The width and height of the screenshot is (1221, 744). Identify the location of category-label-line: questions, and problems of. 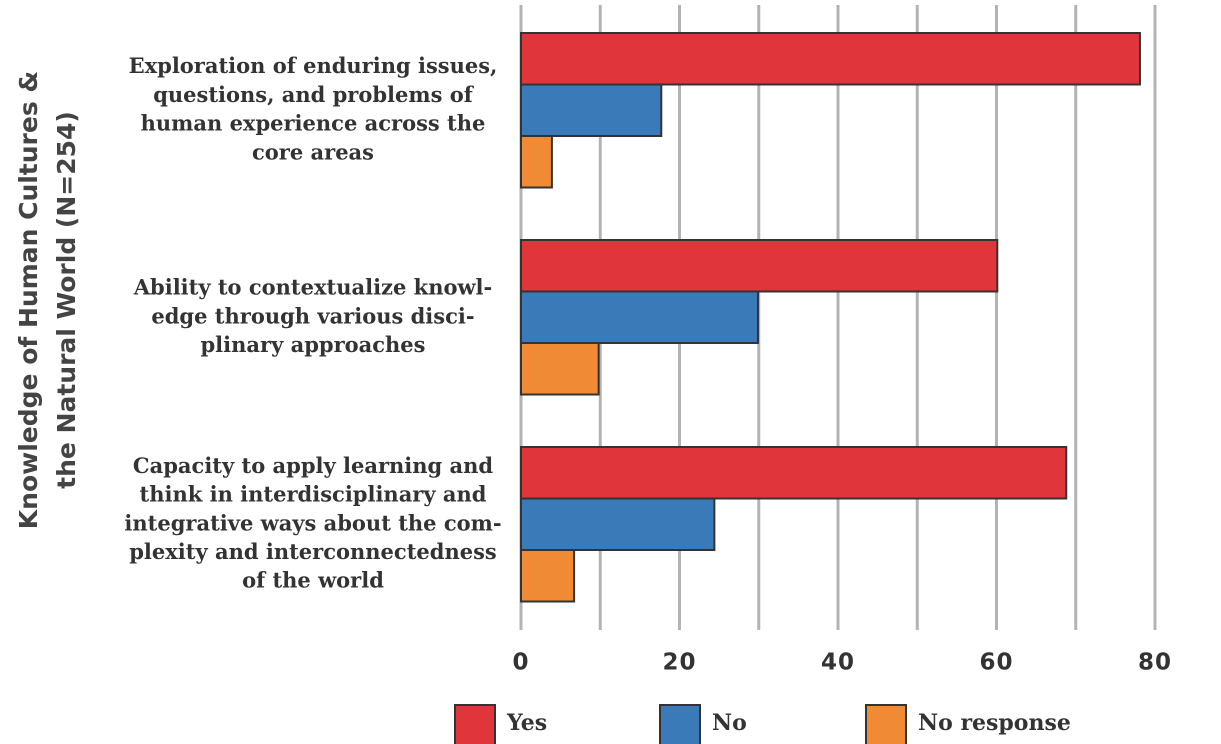
(314, 93).